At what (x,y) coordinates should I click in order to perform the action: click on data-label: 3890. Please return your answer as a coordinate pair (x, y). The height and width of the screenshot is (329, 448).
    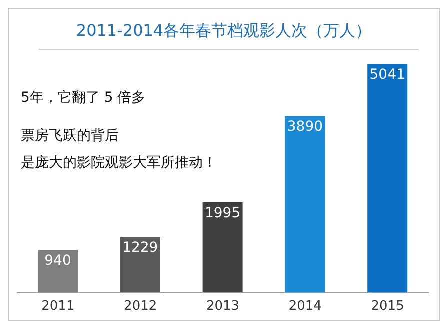
    Looking at the image, I should click on (305, 127).